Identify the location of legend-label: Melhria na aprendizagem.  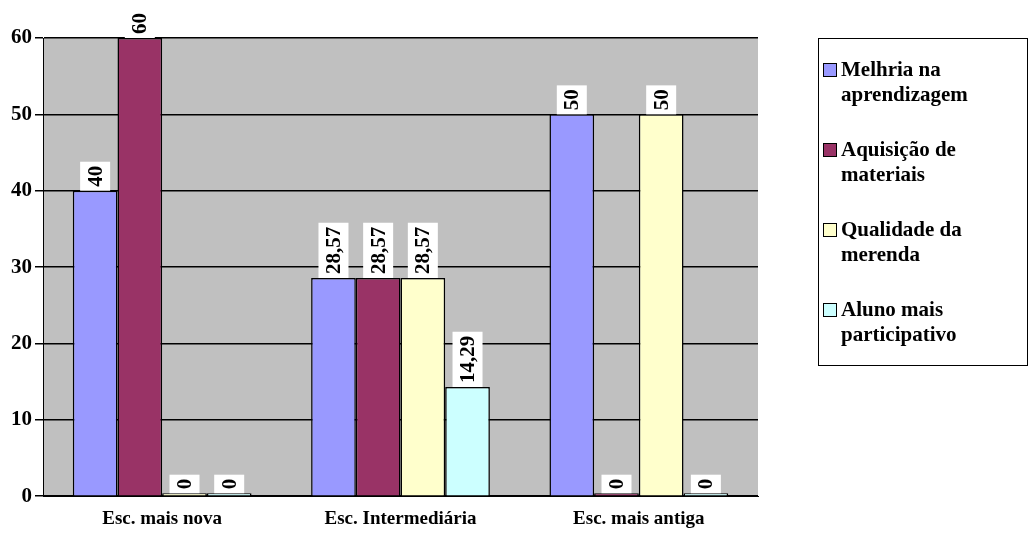
(905, 82).